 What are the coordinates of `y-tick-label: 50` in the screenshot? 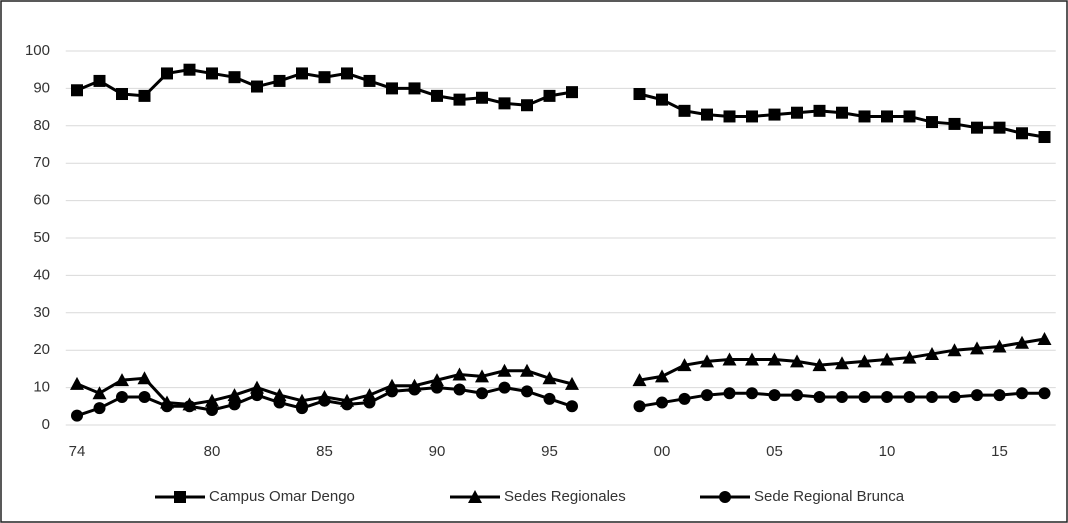 It's located at (41, 237).